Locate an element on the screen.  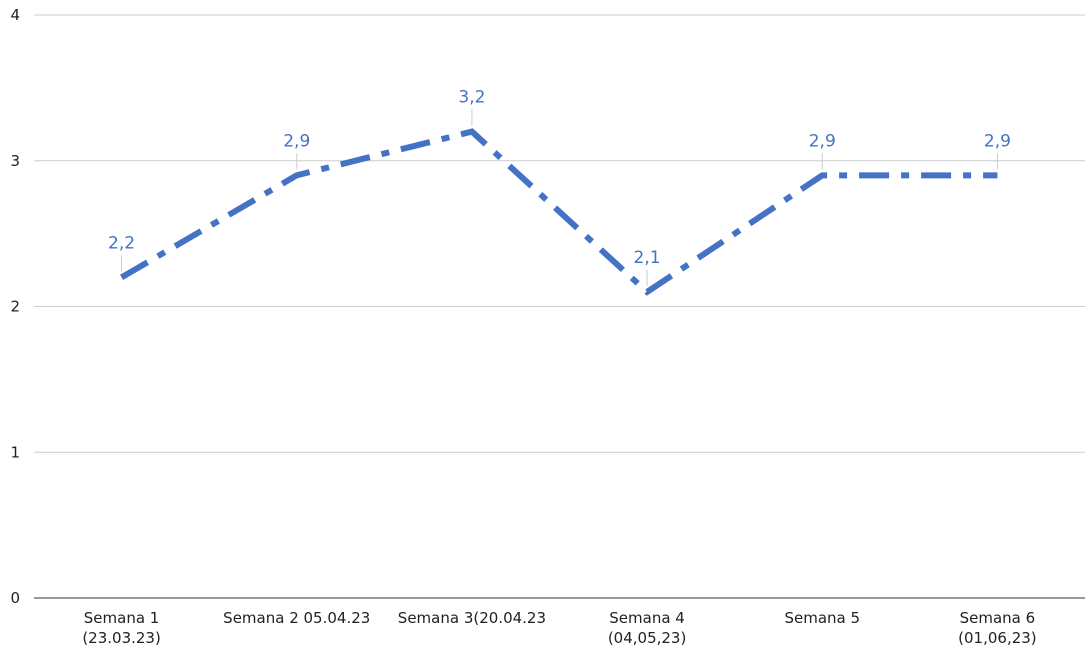
y-tick-label: 2 is located at coordinates (15, 307).